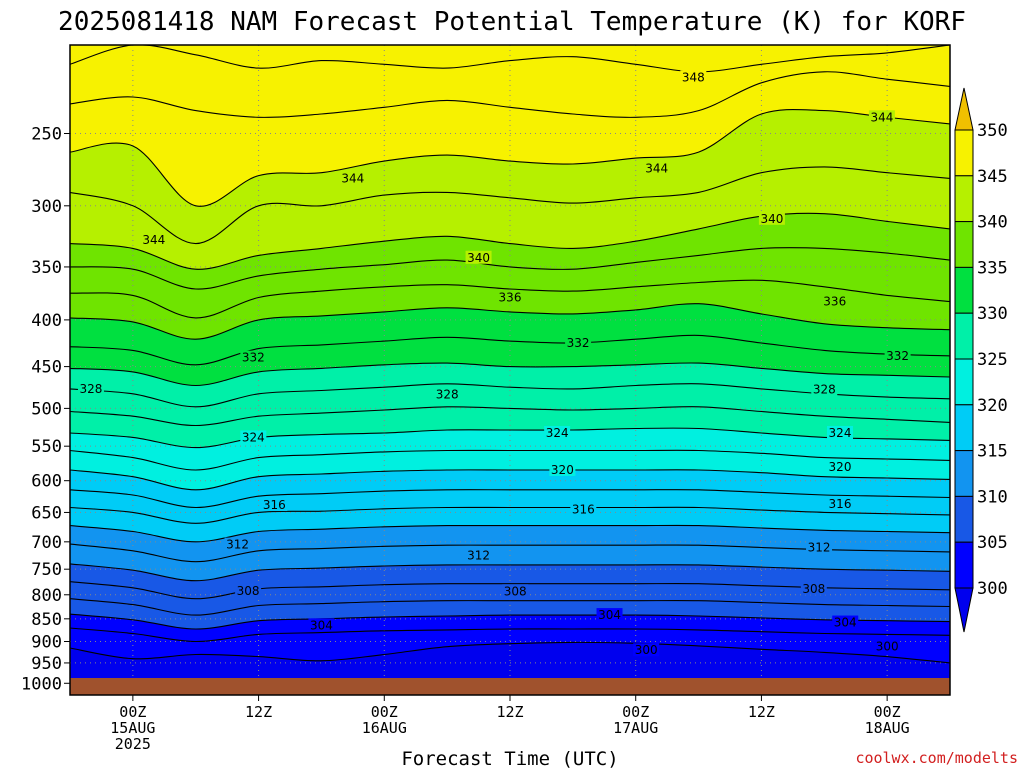 Image resolution: width=1024 pixels, height=768 pixels. I want to click on y-tick-label: 650, so click(46, 513).